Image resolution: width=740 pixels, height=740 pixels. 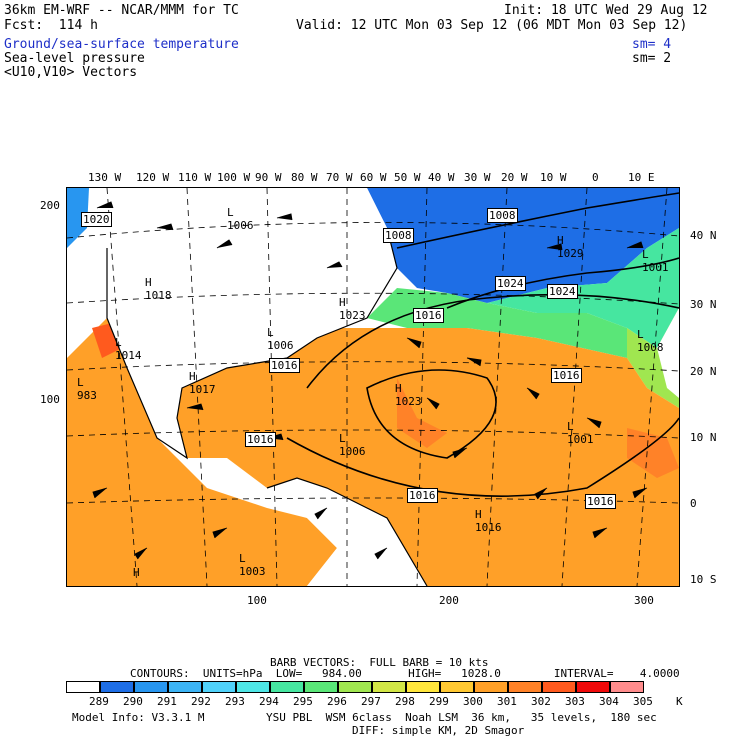 I want to click on field-slp-sm: sm= 2, so click(x=652, y=58).